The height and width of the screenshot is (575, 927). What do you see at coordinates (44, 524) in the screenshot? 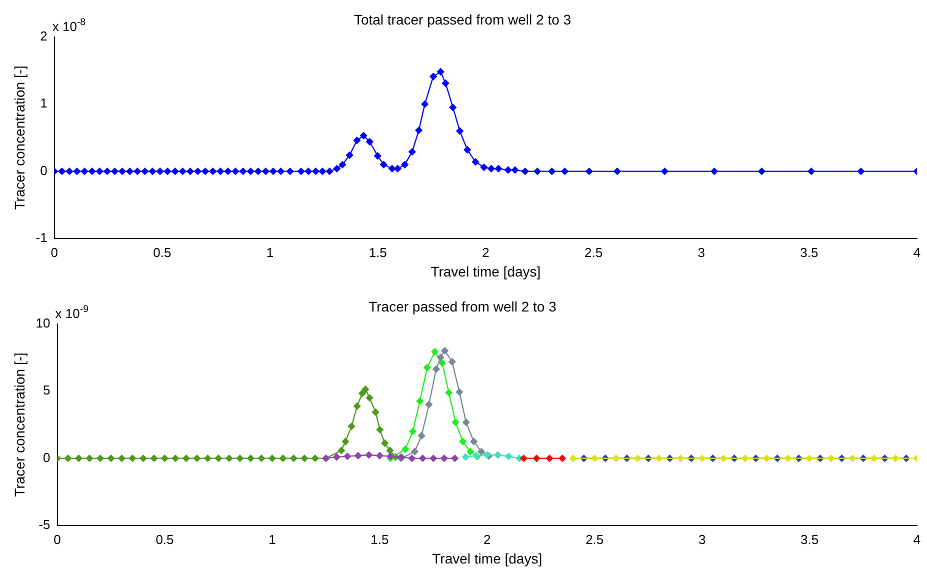
I see `y-tick-label: -5` at bounding box center [44, 524].